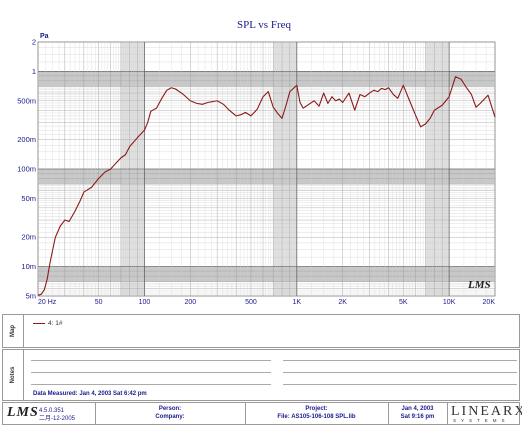  I want to click on y-tick-label: 200m, so click(26, 139).